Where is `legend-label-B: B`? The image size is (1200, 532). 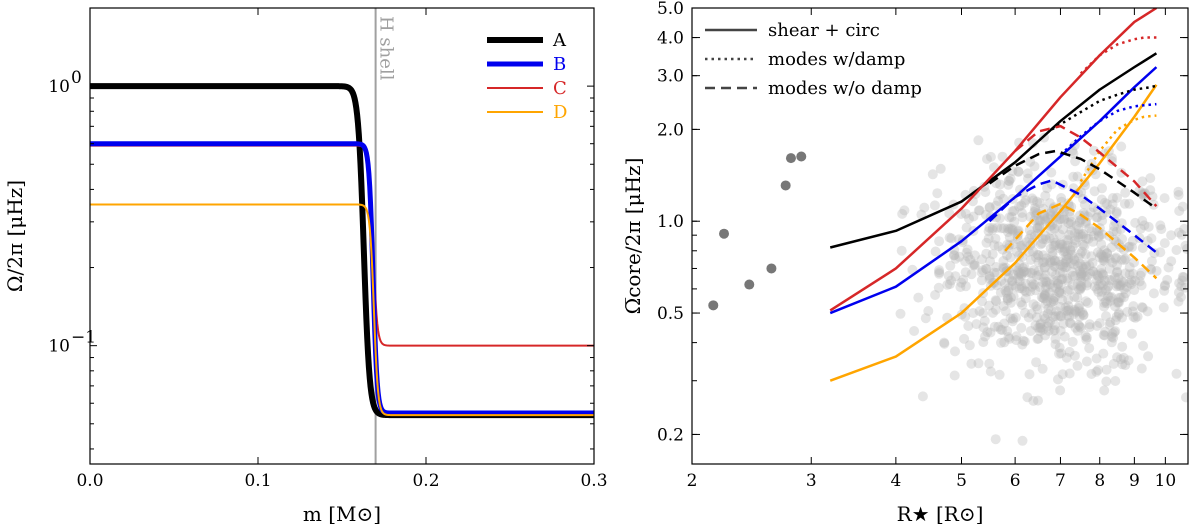
legend-label-B: B is located at coordinates (559, 64).